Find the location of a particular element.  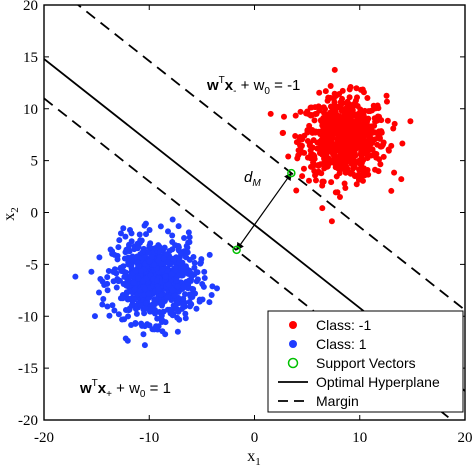

x-tick-label: 10 is located at coordinates (359, 438).